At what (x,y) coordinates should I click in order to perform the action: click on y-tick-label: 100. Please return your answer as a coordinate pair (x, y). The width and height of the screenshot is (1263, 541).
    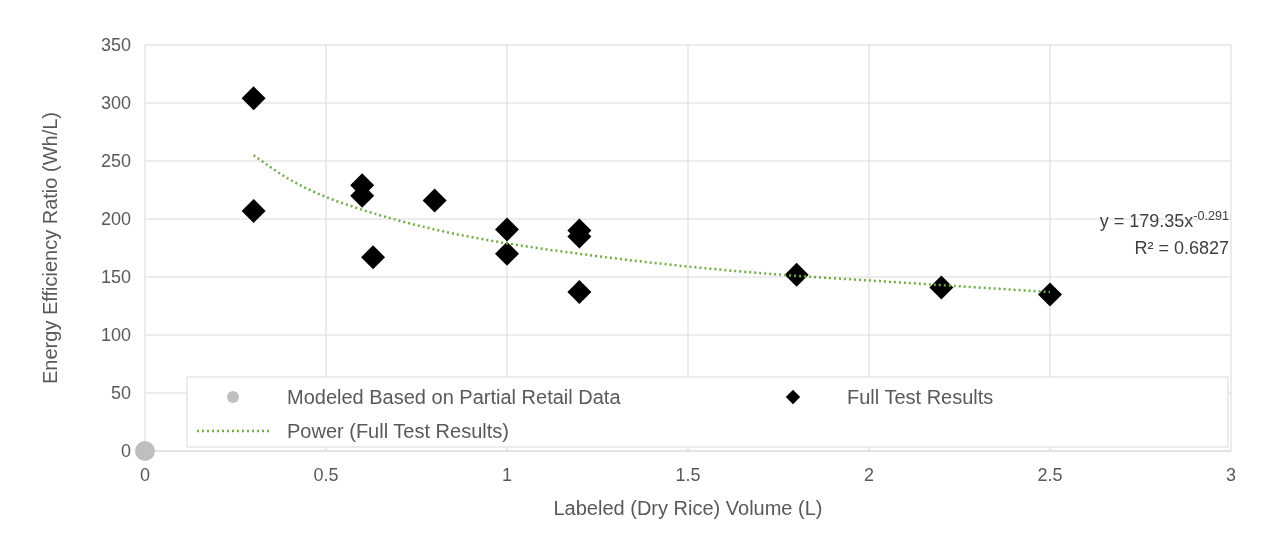
    Looking at the image, I should click on (115, 335).